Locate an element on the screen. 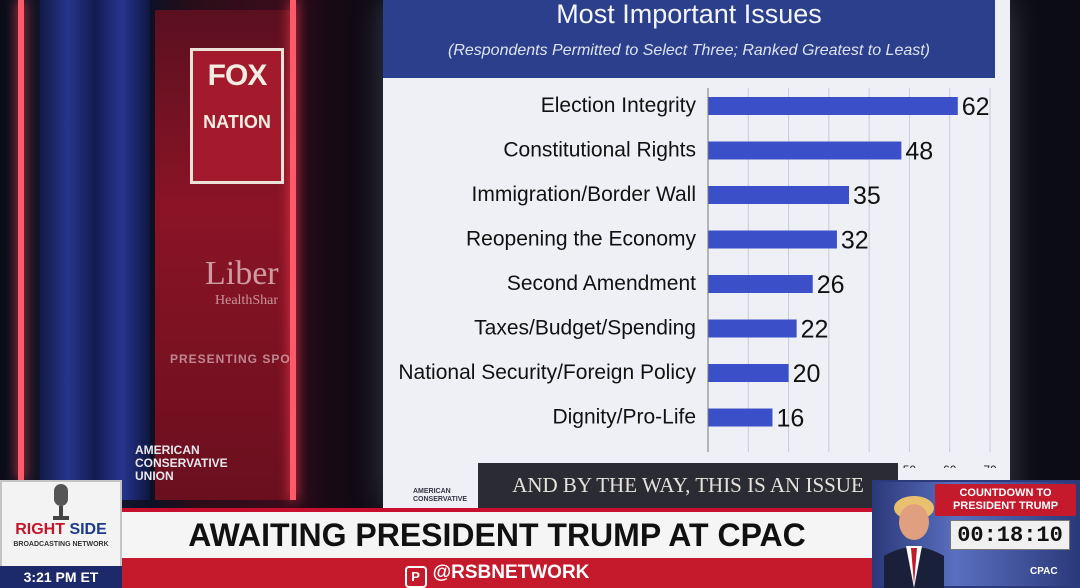  fox-logo-line1: FOX is located at coordinates (237, 75).